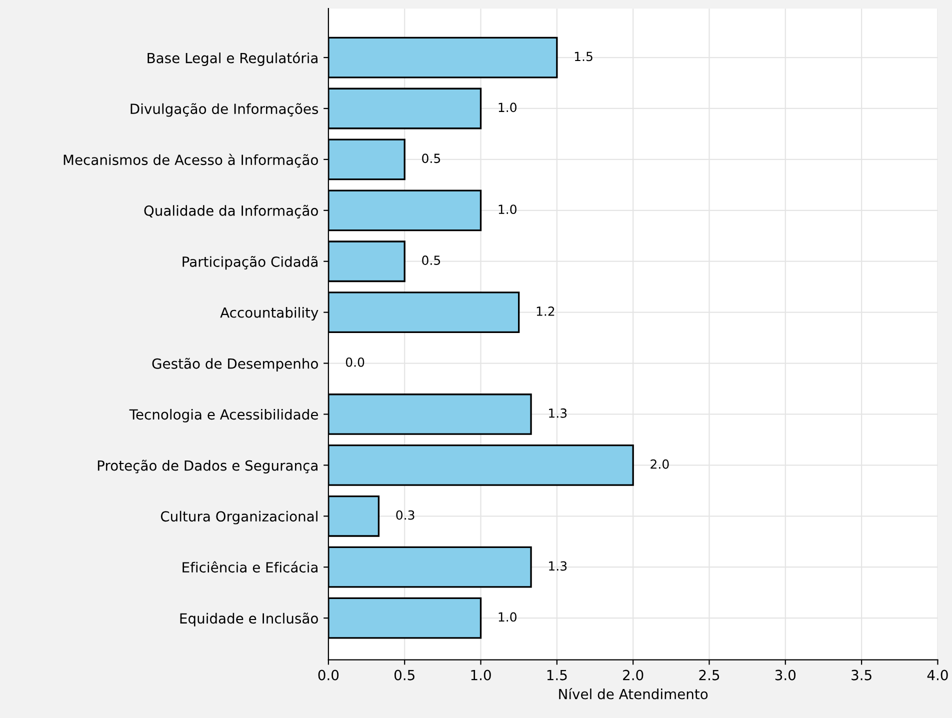 The height and width of the screenshot is (718, 952). I want to click on y-tick-label: Base Legal e Regulatória, so click(233, 59).